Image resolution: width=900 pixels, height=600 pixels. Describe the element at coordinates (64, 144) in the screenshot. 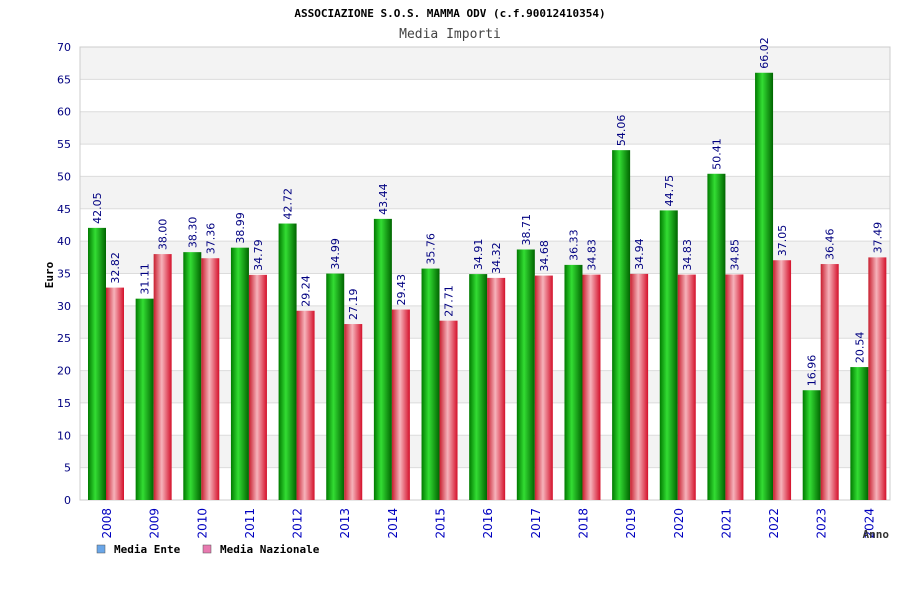

I see `y-tick-label: 55` at that location.